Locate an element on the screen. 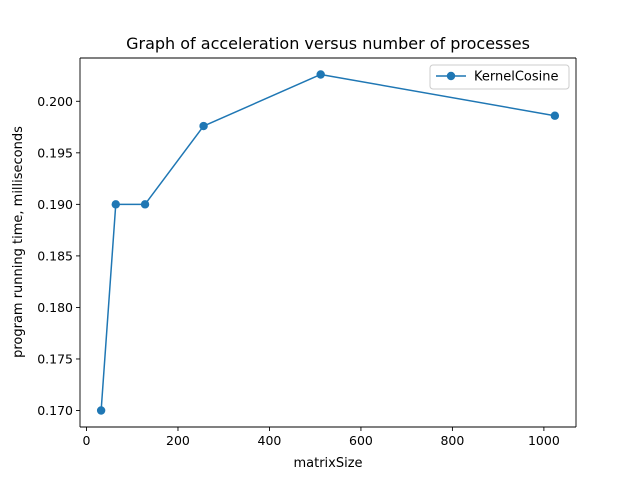  x-tick-label: 800 is located at coordinates (452, 440).